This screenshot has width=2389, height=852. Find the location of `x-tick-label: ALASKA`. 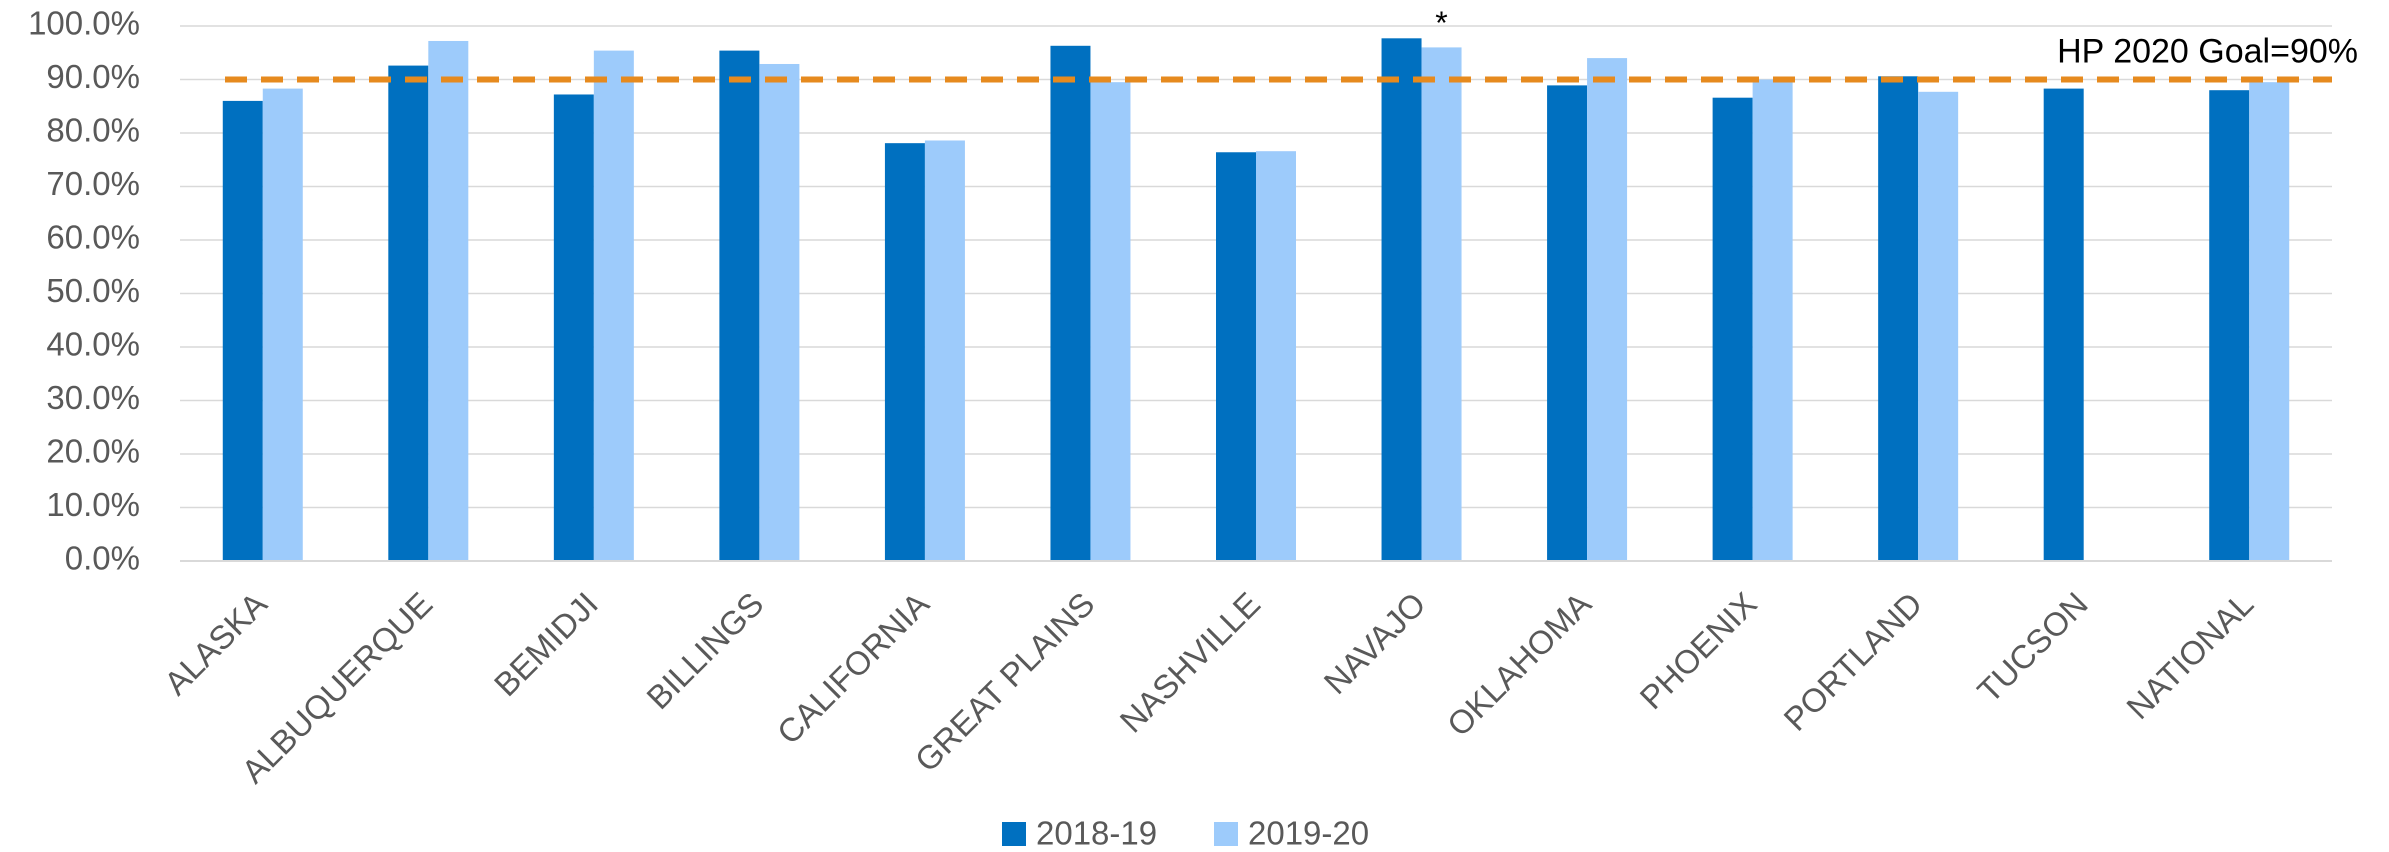

x-tick-label: ALASKA is located at coordinates (215, 643).